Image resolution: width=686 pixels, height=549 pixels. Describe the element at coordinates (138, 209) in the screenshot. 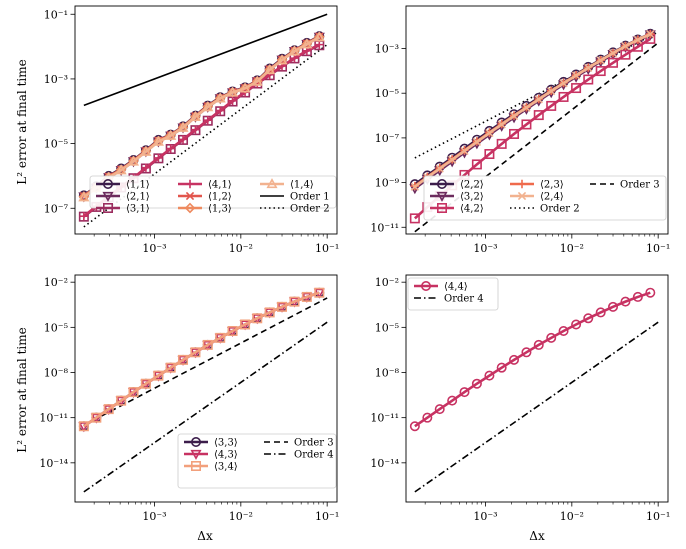

I see `legend-label: ⟨3,1⟩` at that location.